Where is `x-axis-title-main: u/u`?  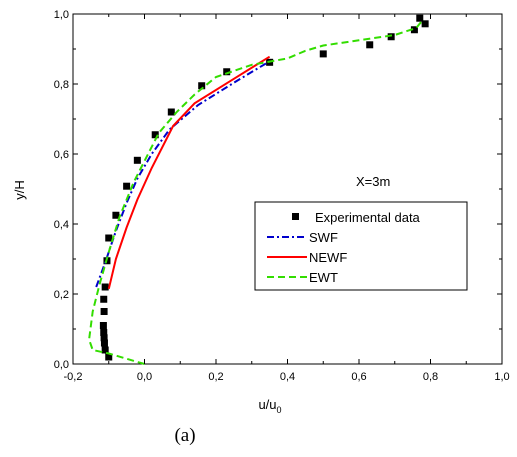
x-axis-title-main: u/u is located at coordinates (267, 404).